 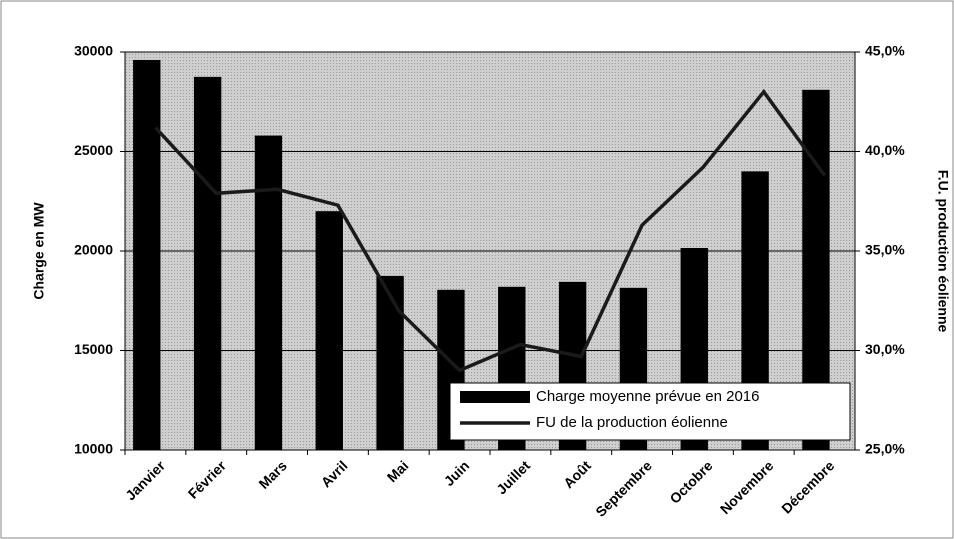 What do you see at coordinates (623, 488) in the screenshot?
I see `x-tick-label: Septembre` at bounding box center [623, 488].